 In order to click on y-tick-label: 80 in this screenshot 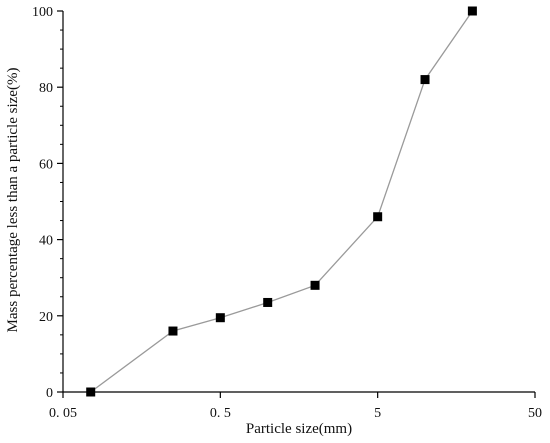, I will do `click(46, 88)`.